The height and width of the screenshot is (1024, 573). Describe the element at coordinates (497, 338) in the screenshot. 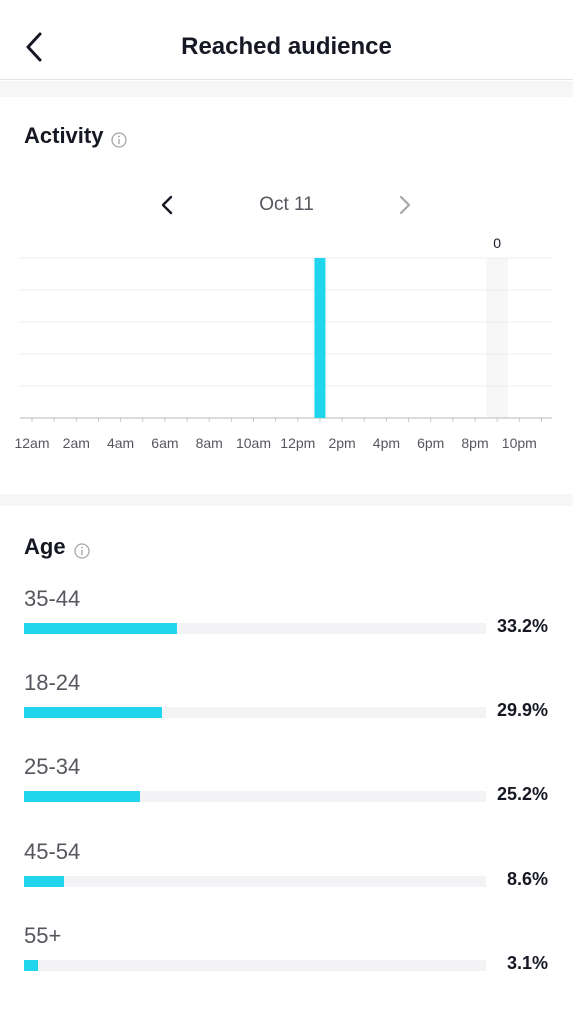

I see `highlight-column` at that location.